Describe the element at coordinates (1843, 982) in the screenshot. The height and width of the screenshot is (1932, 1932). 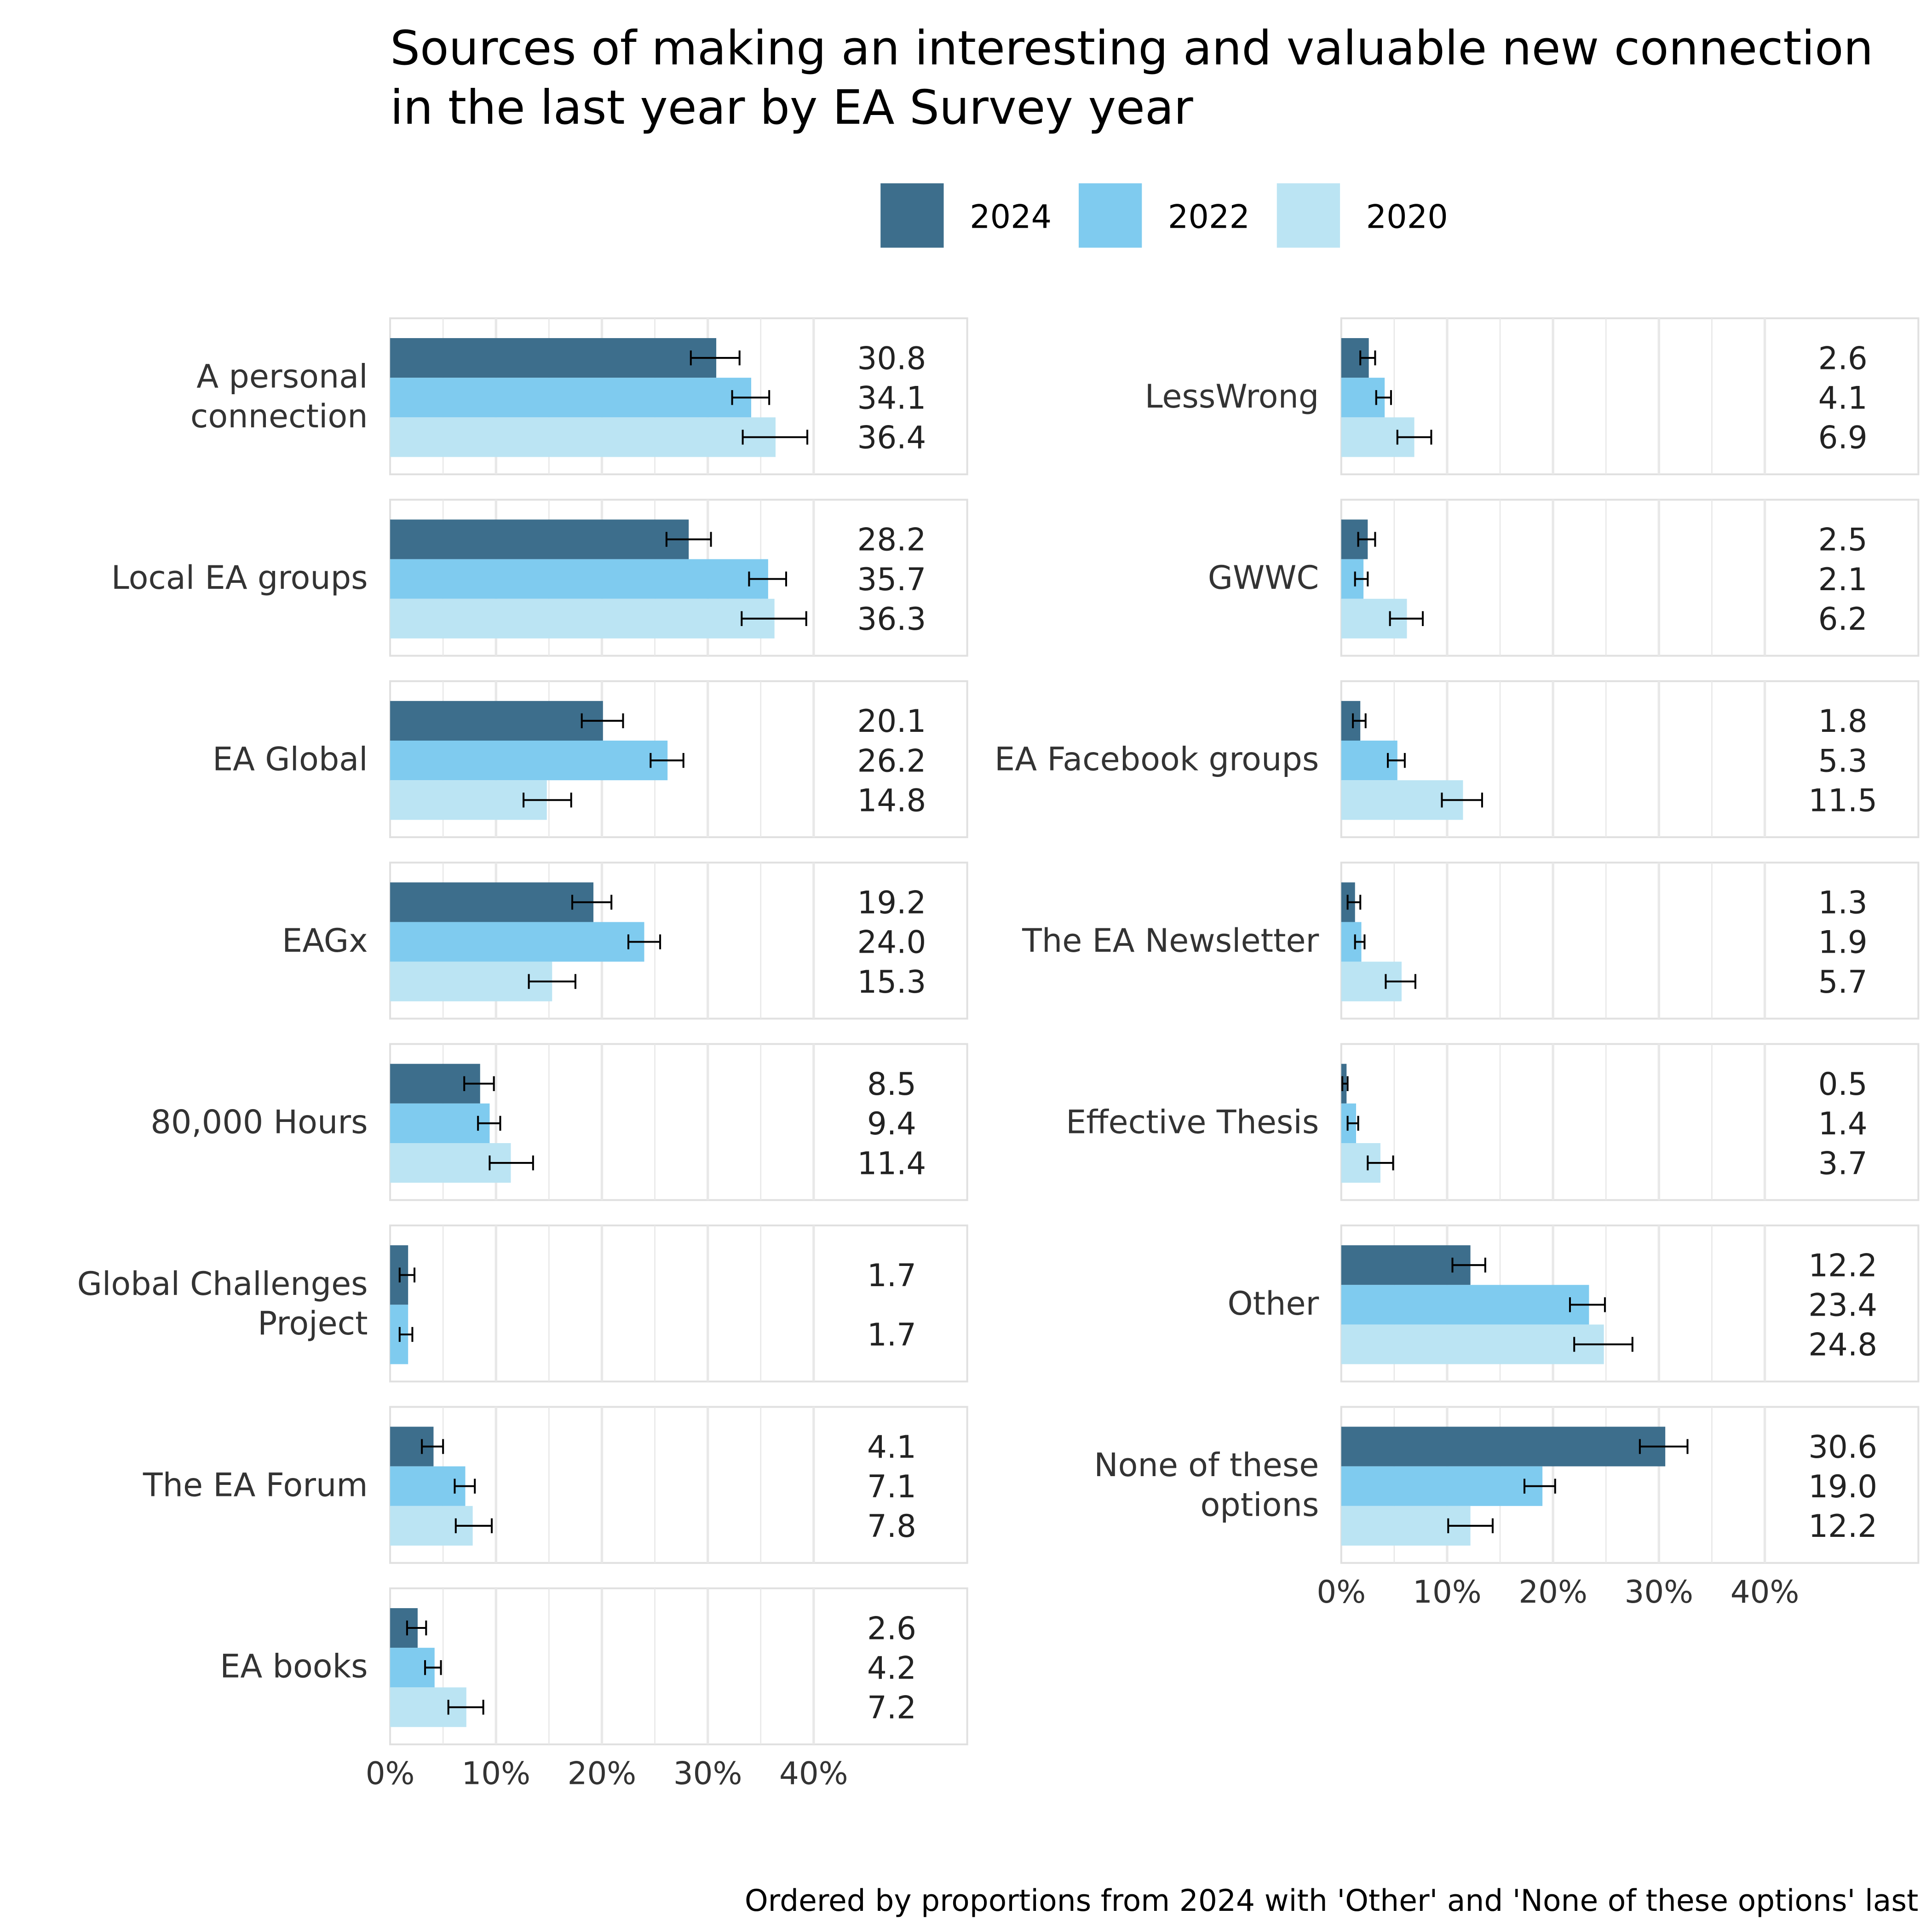
I see `value-label-2020: 5.7` at that location.